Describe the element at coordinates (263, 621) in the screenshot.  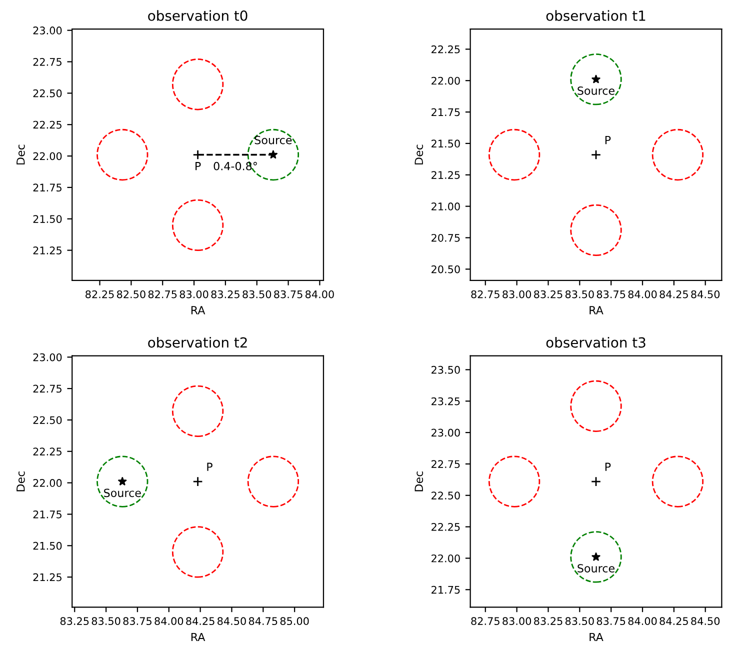
I see `x-tick-label: 84.75` at that location.